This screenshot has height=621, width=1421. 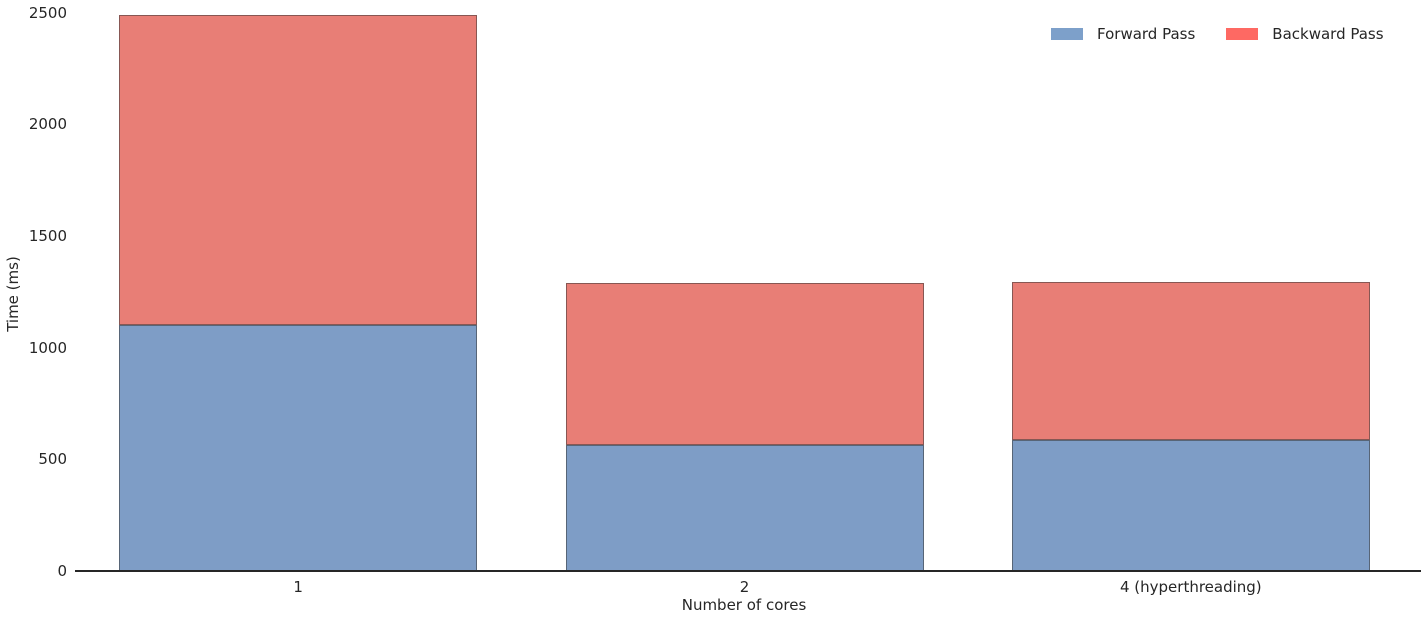 I want to click on y-tick-label: 1500, so click(x=47, y=236).